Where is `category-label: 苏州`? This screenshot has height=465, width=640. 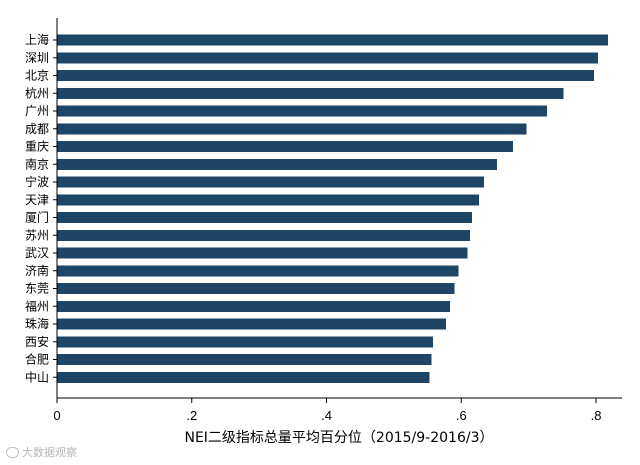
category-label: 苏州 is located at coordinates (37, 235).